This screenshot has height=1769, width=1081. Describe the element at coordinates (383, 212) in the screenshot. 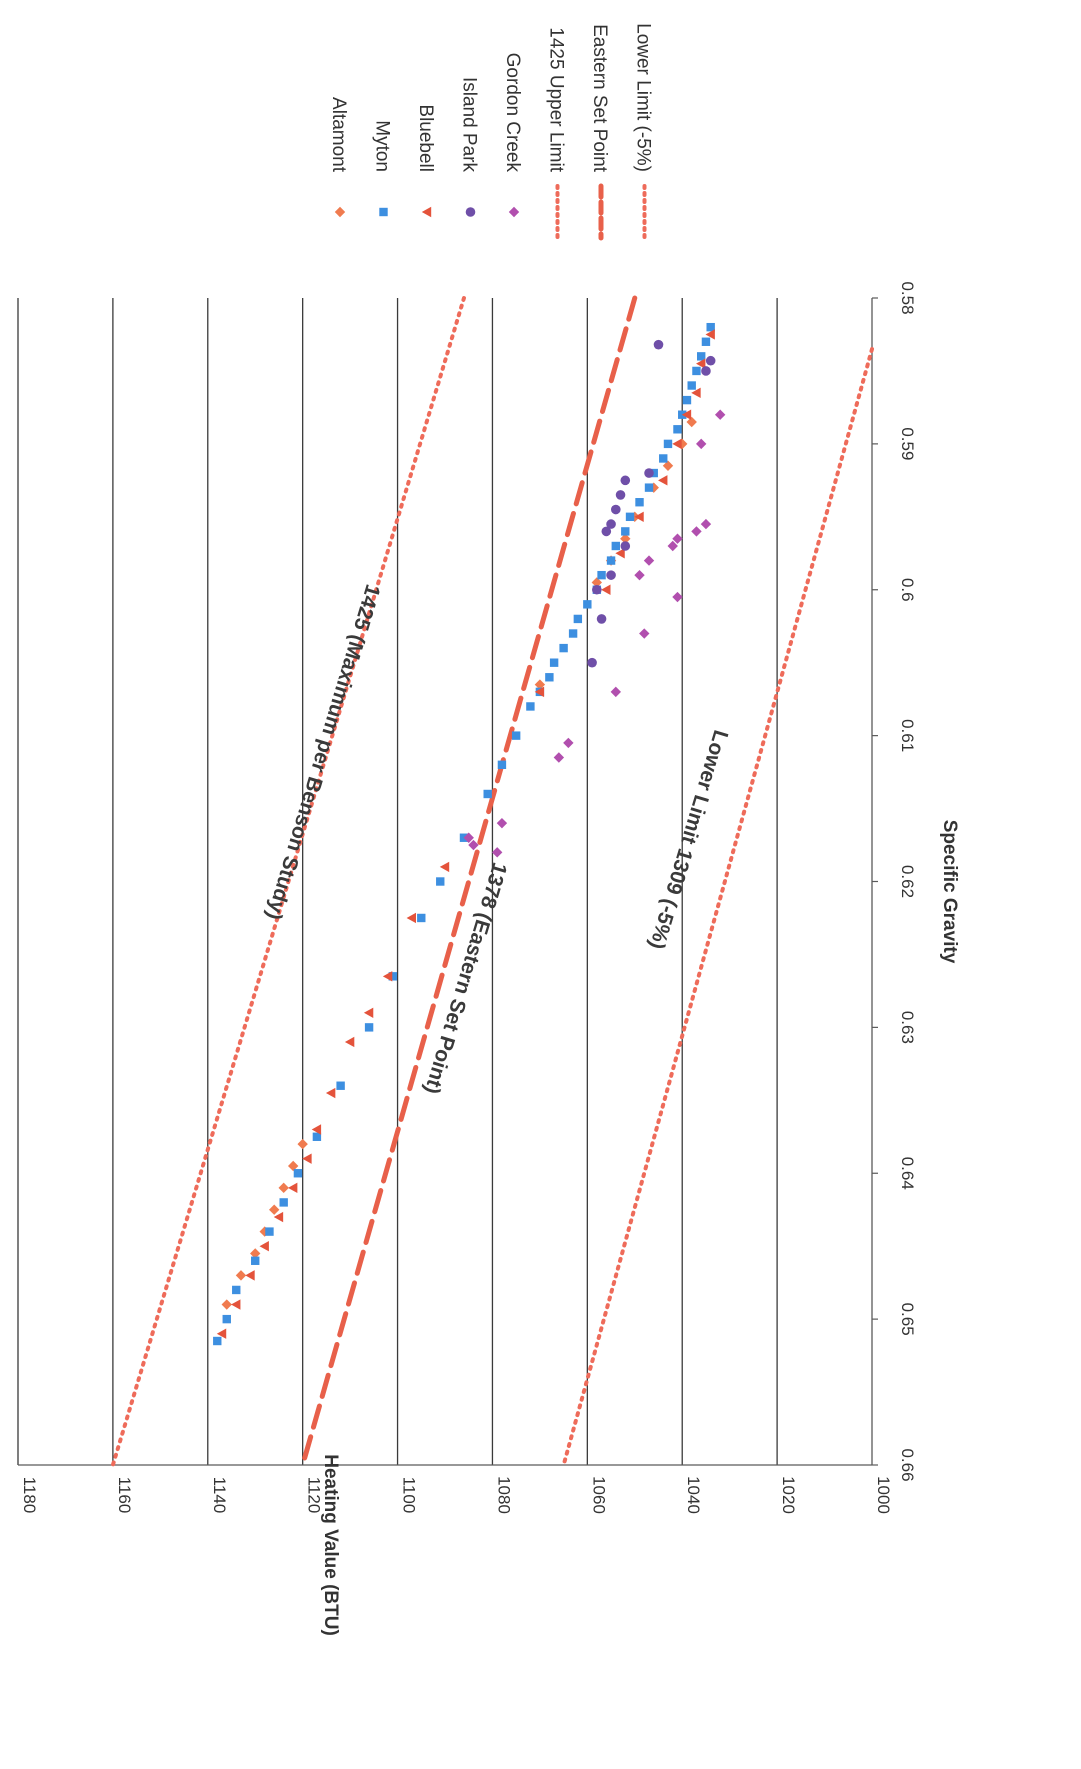

I see `legend-myton-swatch` at that location.